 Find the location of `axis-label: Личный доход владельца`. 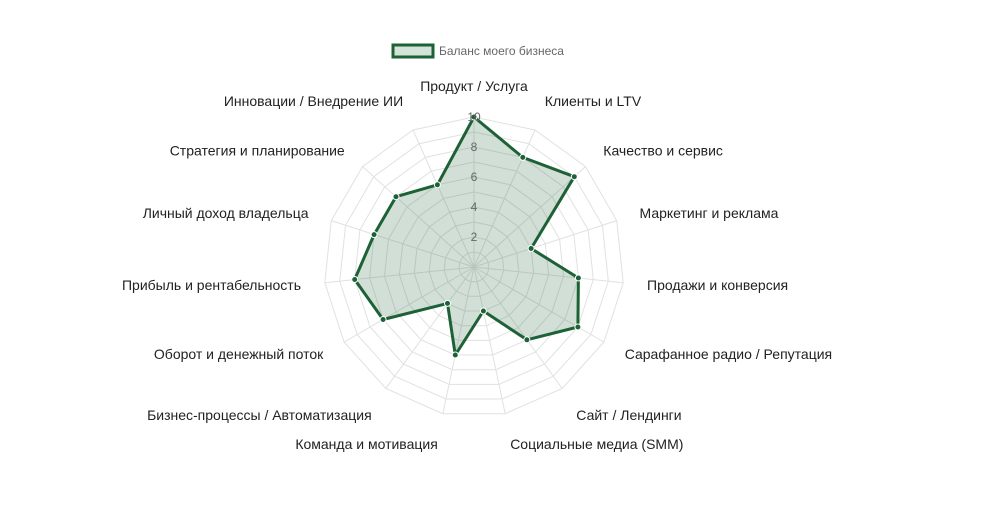

axis-label: Личный доход владельца is located at coordinates (226, 213).